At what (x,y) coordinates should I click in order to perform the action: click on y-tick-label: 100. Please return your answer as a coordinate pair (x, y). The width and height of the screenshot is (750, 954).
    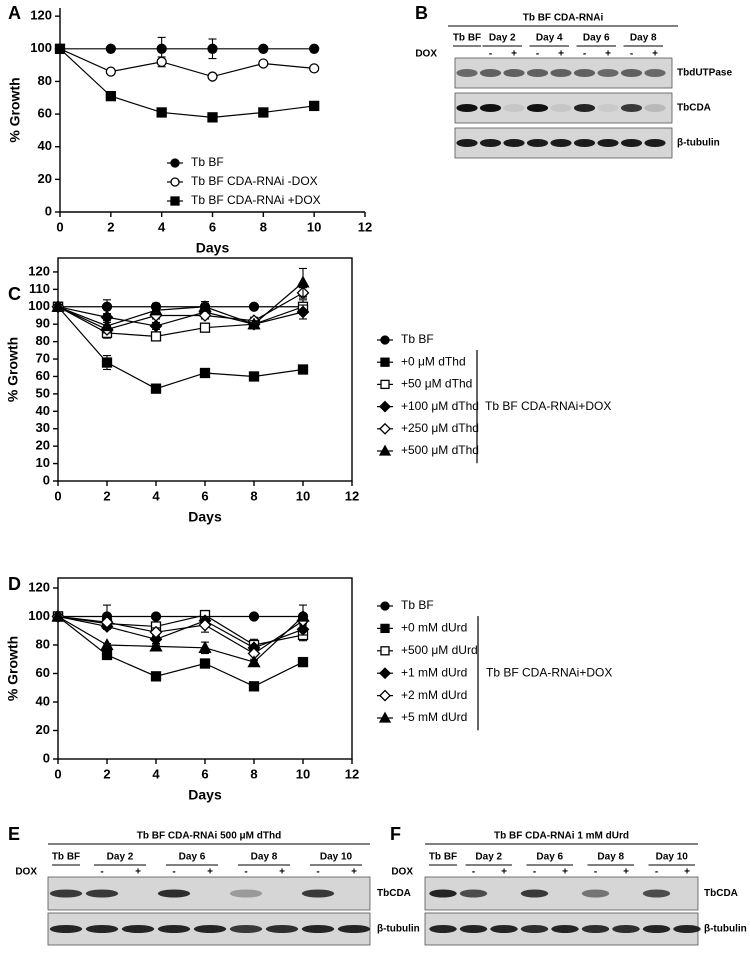
    Looking at the image, I should click on (39, 615).